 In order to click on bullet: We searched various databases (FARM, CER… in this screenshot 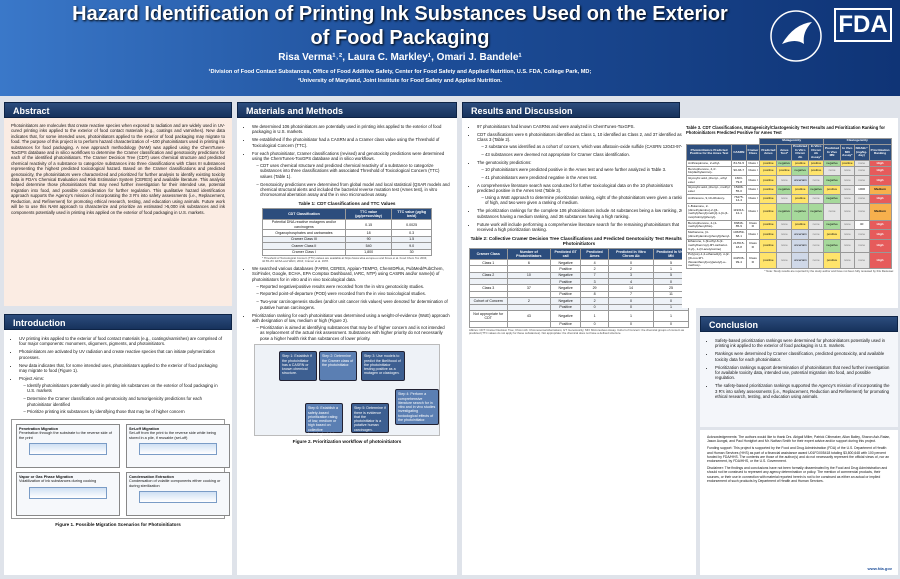, I will do `click(351, 288)`.